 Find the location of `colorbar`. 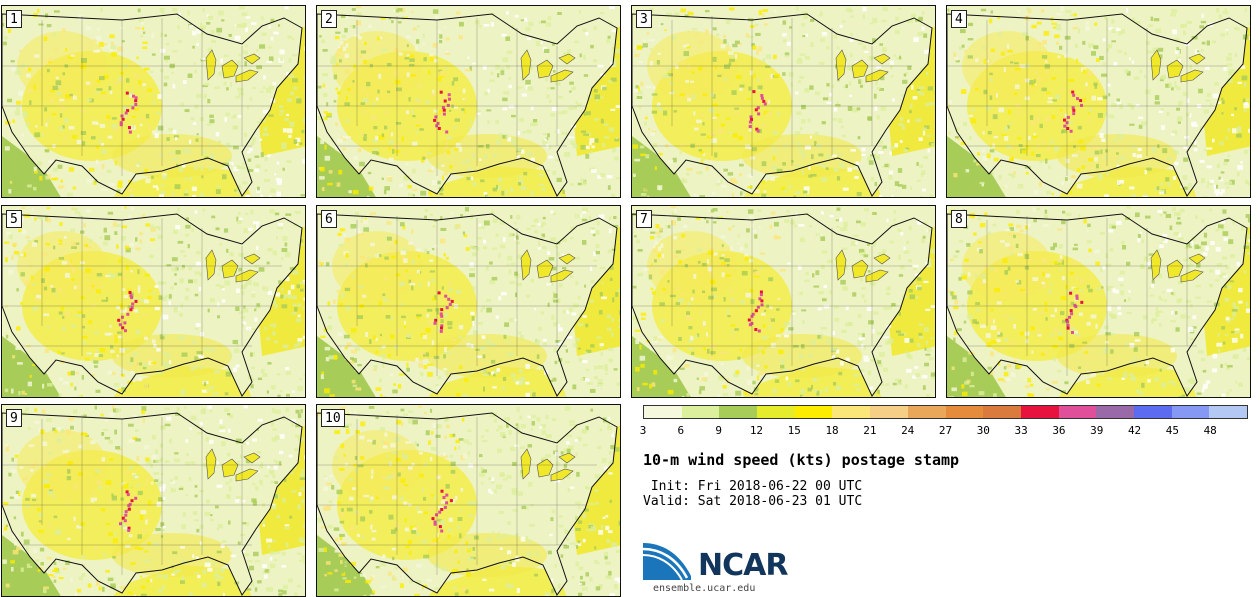

colorbar is located at coordinates (945, 412).